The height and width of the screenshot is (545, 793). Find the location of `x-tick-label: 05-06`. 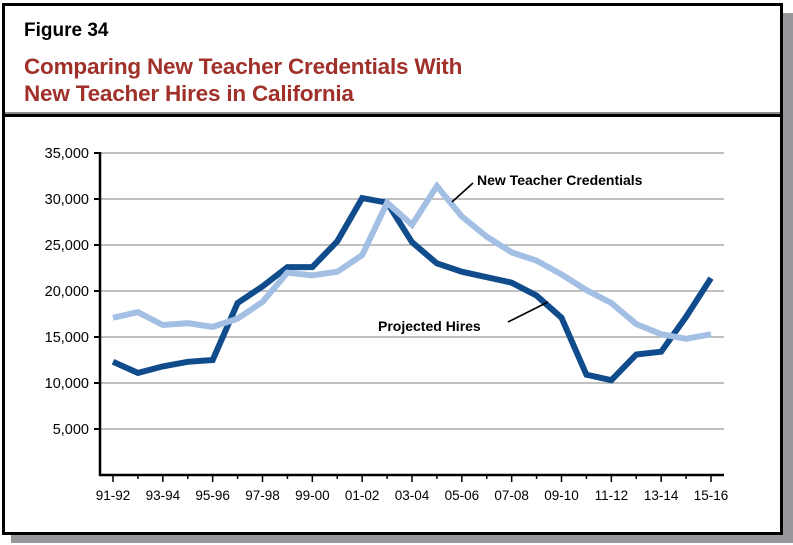

x-tick-label: 05-06 is located at coordinates (462, 495).